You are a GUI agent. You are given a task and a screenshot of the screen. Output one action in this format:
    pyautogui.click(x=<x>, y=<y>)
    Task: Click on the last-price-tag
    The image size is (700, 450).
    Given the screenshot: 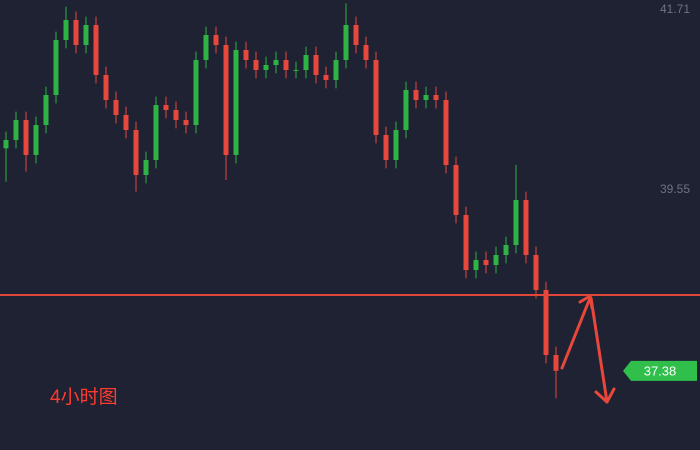 What is the action you would take?
    pyautogui.click(x=660, y=370)
    